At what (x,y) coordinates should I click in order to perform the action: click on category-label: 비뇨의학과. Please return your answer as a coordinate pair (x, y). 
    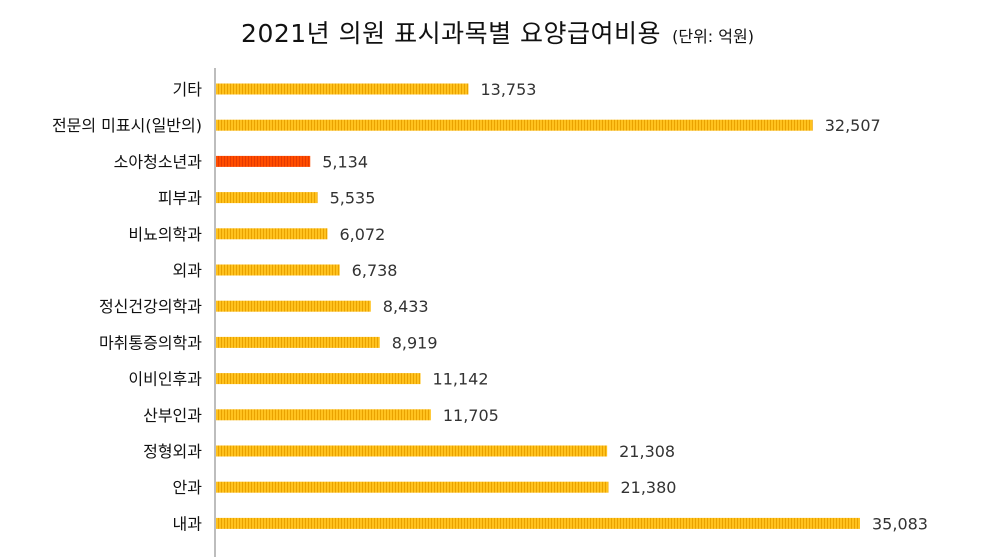
    Looking at the image, I should click on (165, 234).